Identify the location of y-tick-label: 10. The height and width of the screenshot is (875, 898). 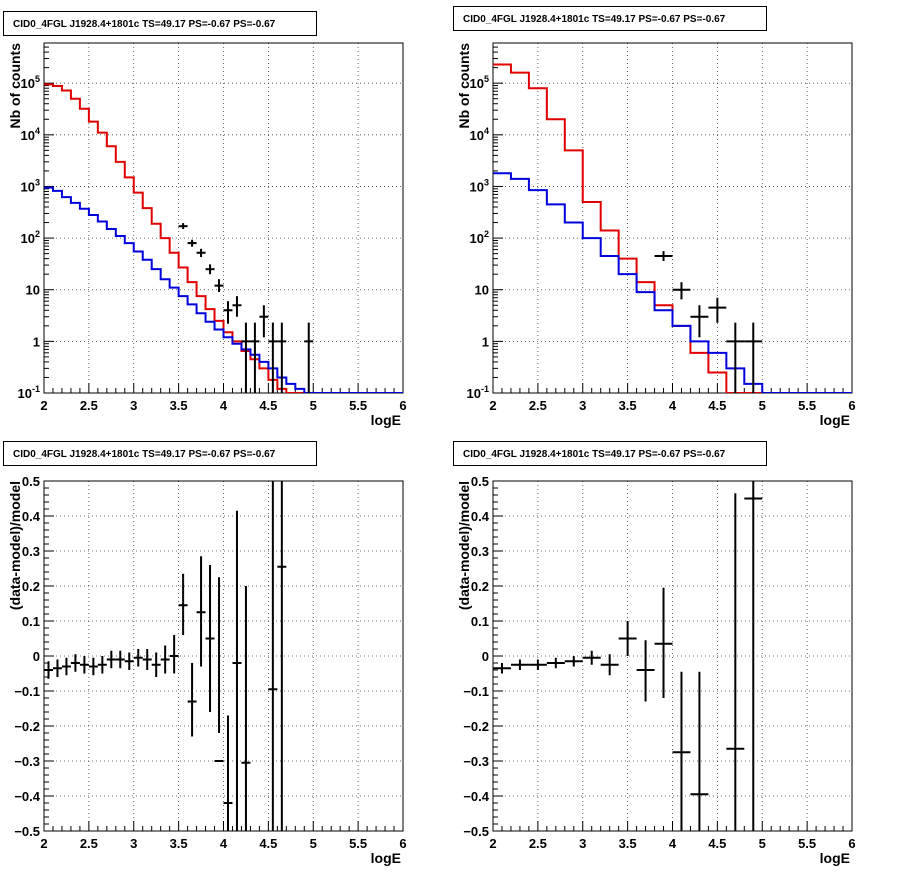
(482, 290).